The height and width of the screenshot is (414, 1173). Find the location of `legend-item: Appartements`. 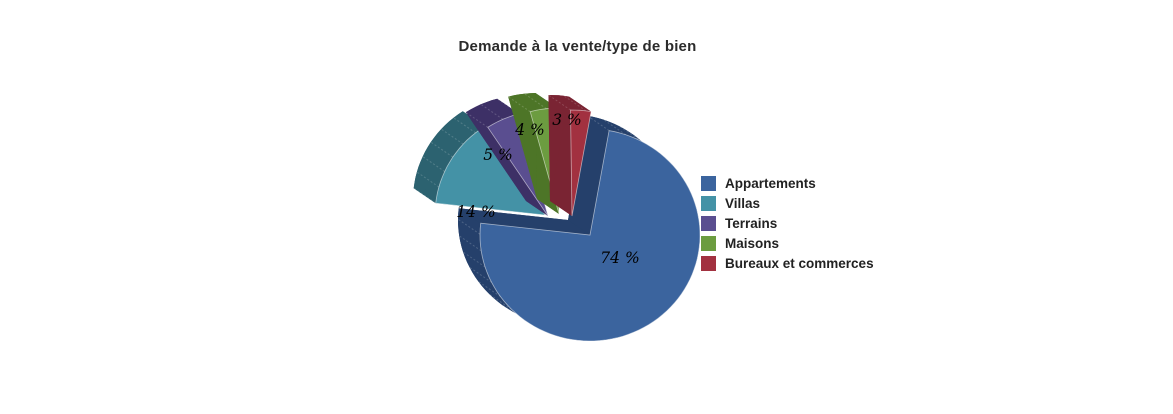

legend-item: Appartements is located at coordinates (787, 183).